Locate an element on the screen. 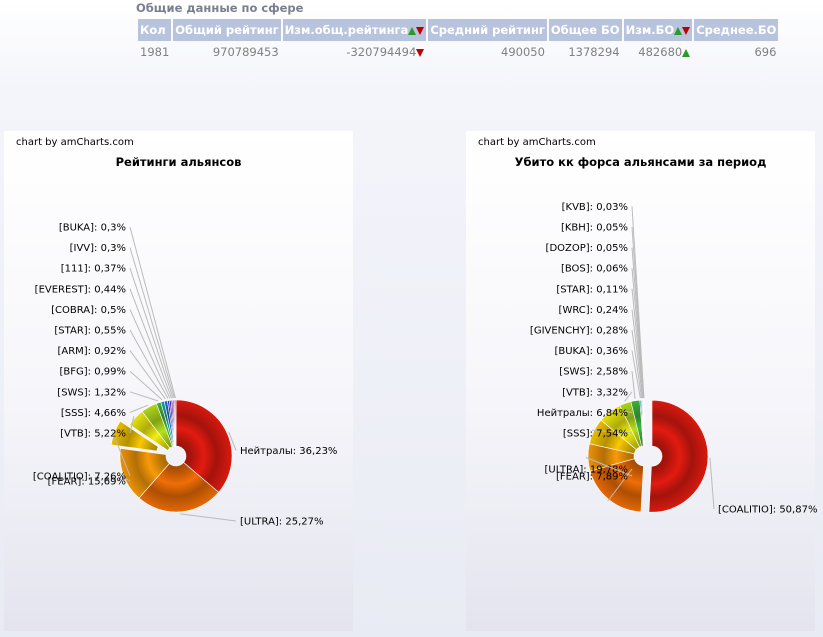 The height and width of the screenshot is (637, 823). header-total-rating: Общий рейтинг is located at coordinates (227, 30).